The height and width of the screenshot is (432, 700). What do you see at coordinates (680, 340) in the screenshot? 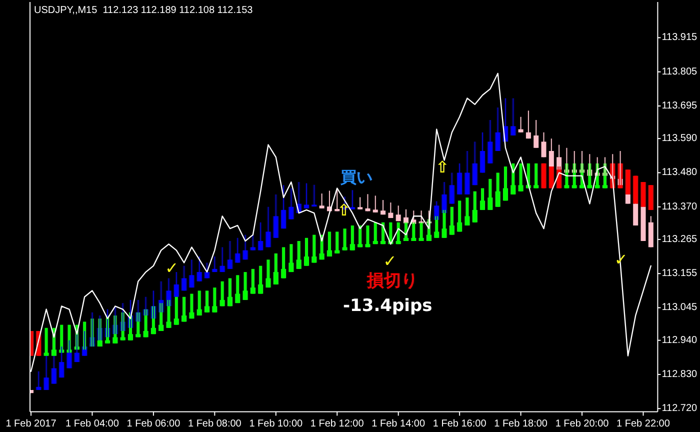
I see `y-tick-label: 112.940` at bounding box center [680, 340].